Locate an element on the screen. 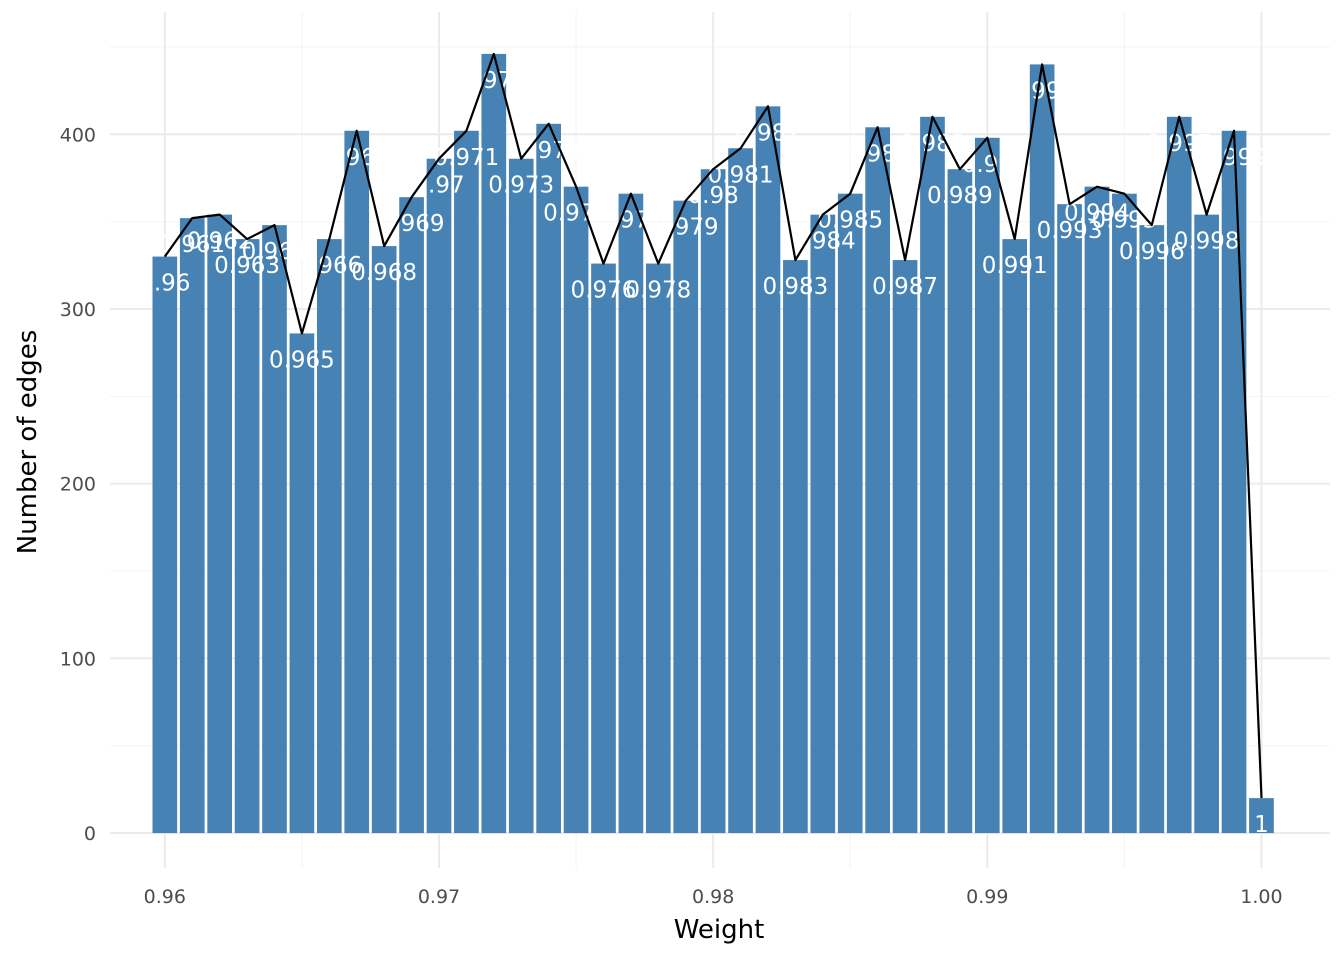  y-tick-label: 400 is located at coordinates (78, 135).